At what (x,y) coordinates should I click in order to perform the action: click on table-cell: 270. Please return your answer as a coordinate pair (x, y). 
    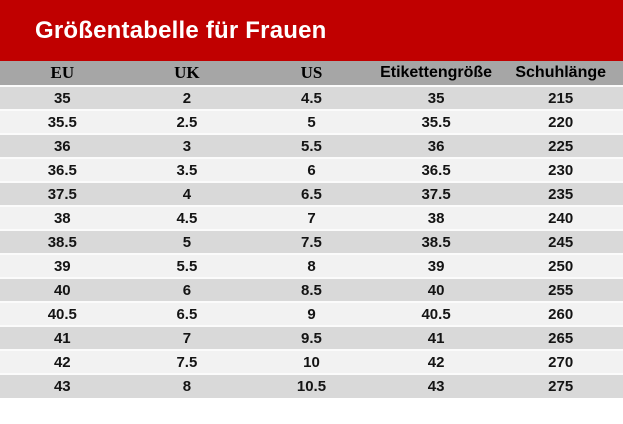
    Looking at the image, I should click on (561, 362).